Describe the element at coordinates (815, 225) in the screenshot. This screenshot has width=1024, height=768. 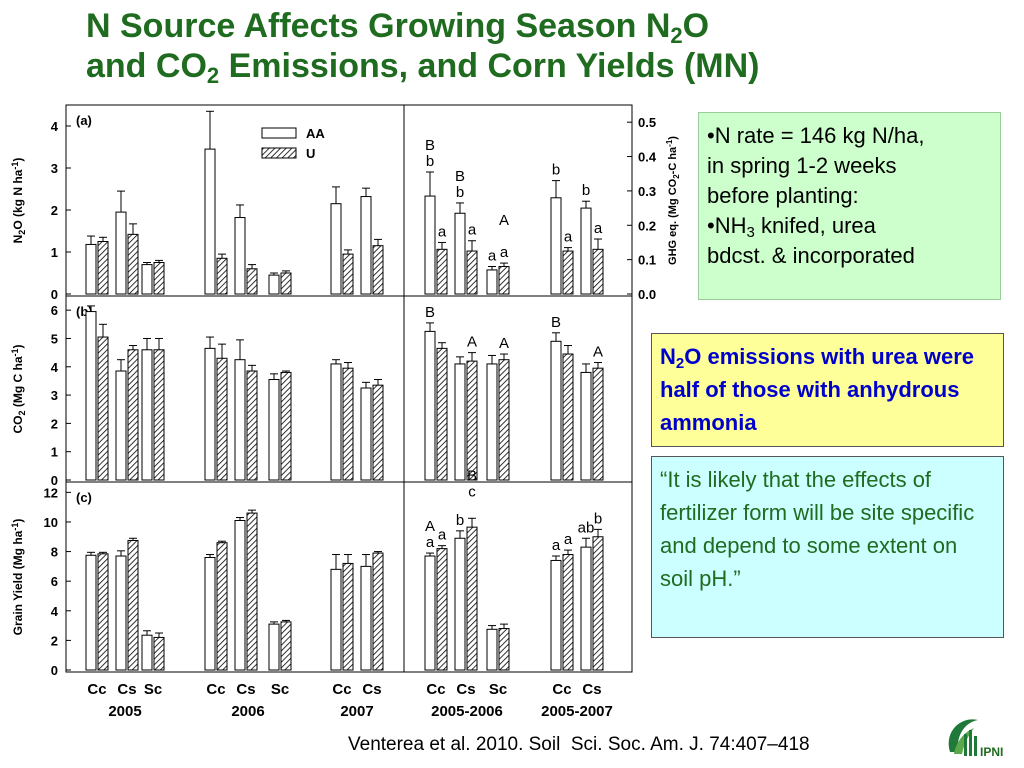
I see `info-text: knifed, urea` at that location.